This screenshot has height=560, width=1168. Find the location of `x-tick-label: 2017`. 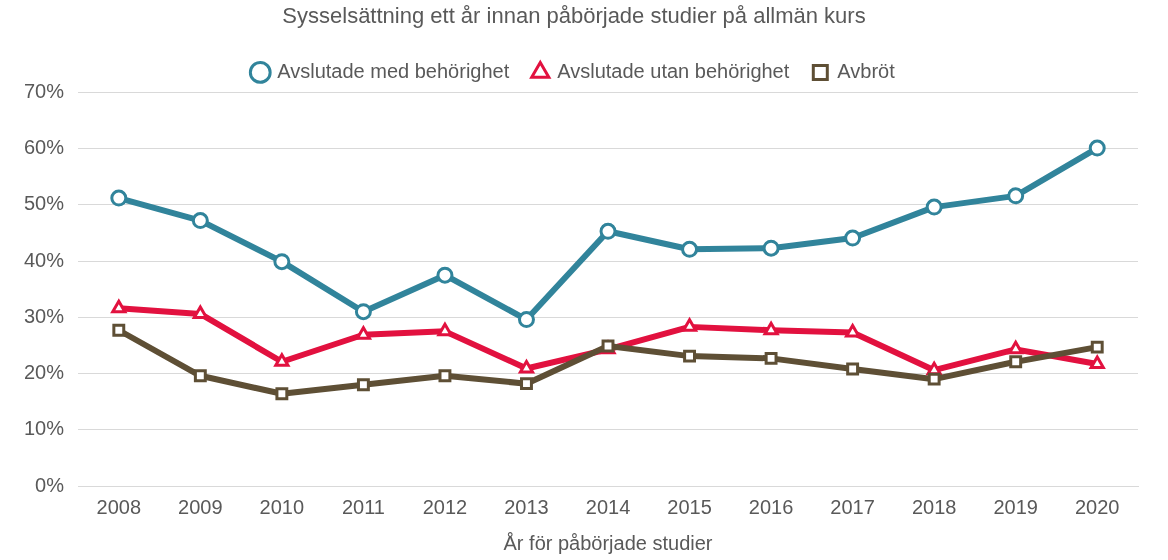

x-tick-label: 2017 is located at coordinates (852, 506).